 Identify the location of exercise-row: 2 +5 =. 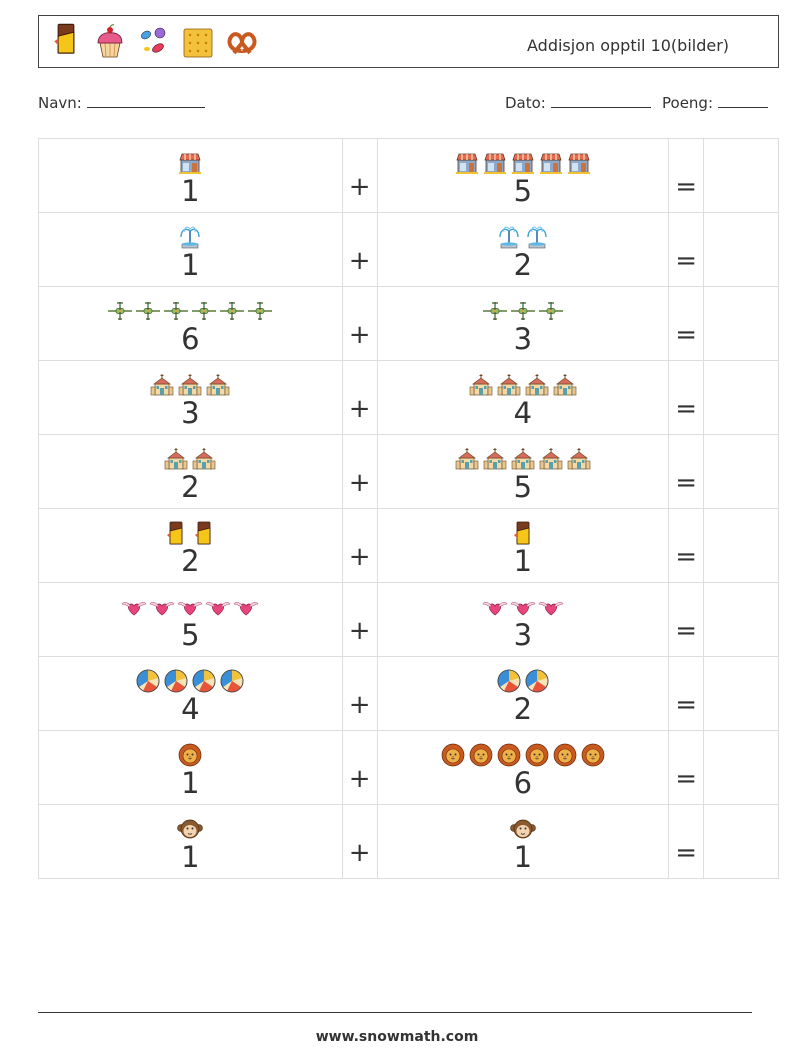
(408, 471).